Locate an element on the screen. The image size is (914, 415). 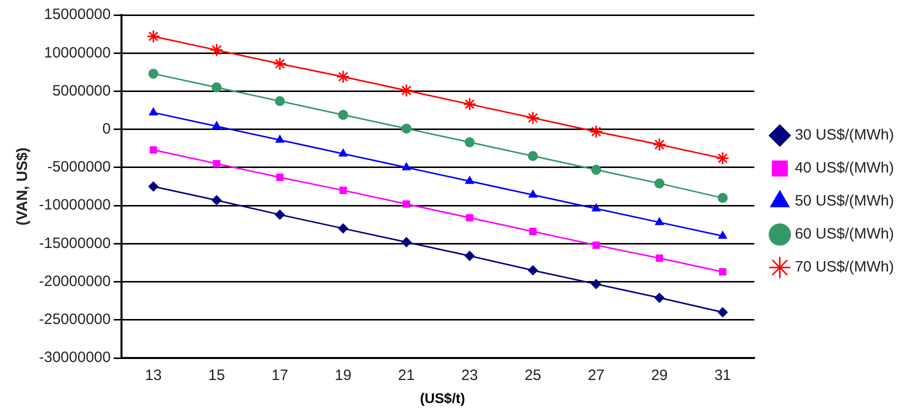
y-tick-label: -25000000 is located at coordinates (75, 319).